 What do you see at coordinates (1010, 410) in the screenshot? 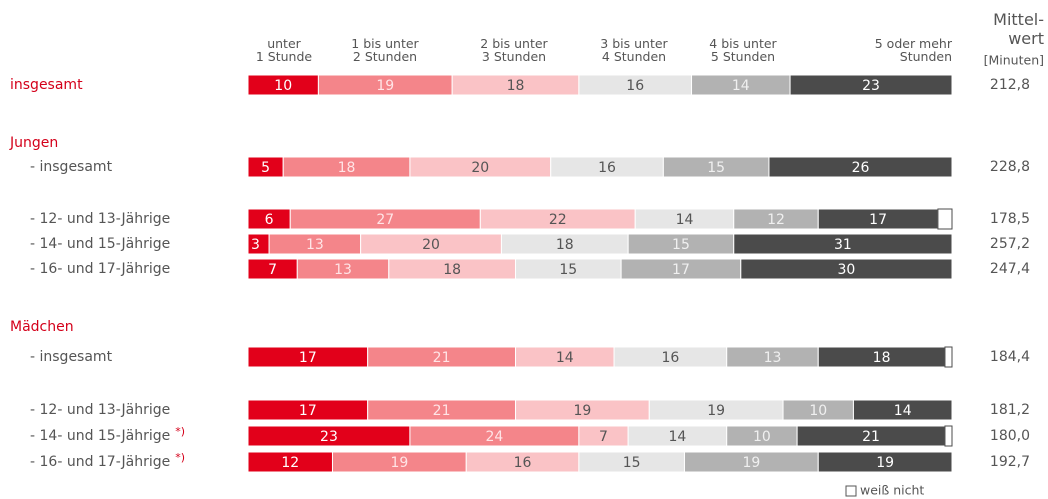
I see `mean-value: 181,2` at bounding box center [1010, 410].